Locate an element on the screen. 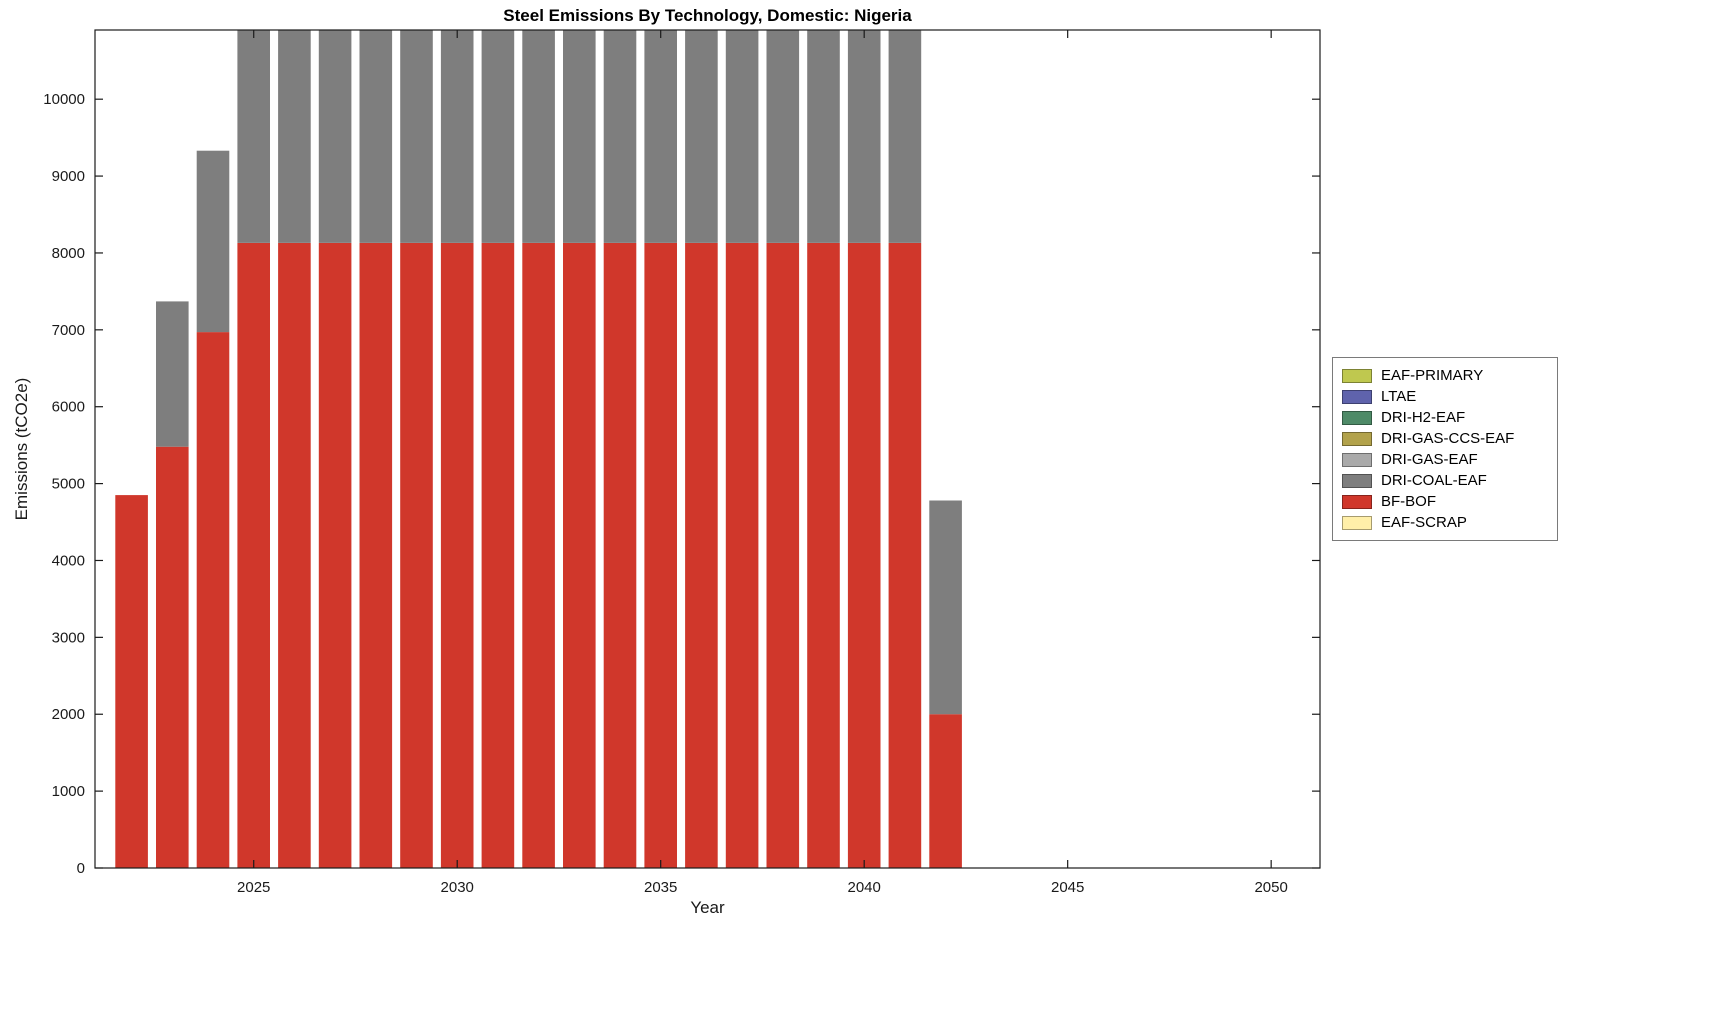 The height and width of the screenshot is (1021, 1725). legend-label: BF-BOF is located at coordinates (1408, 501).